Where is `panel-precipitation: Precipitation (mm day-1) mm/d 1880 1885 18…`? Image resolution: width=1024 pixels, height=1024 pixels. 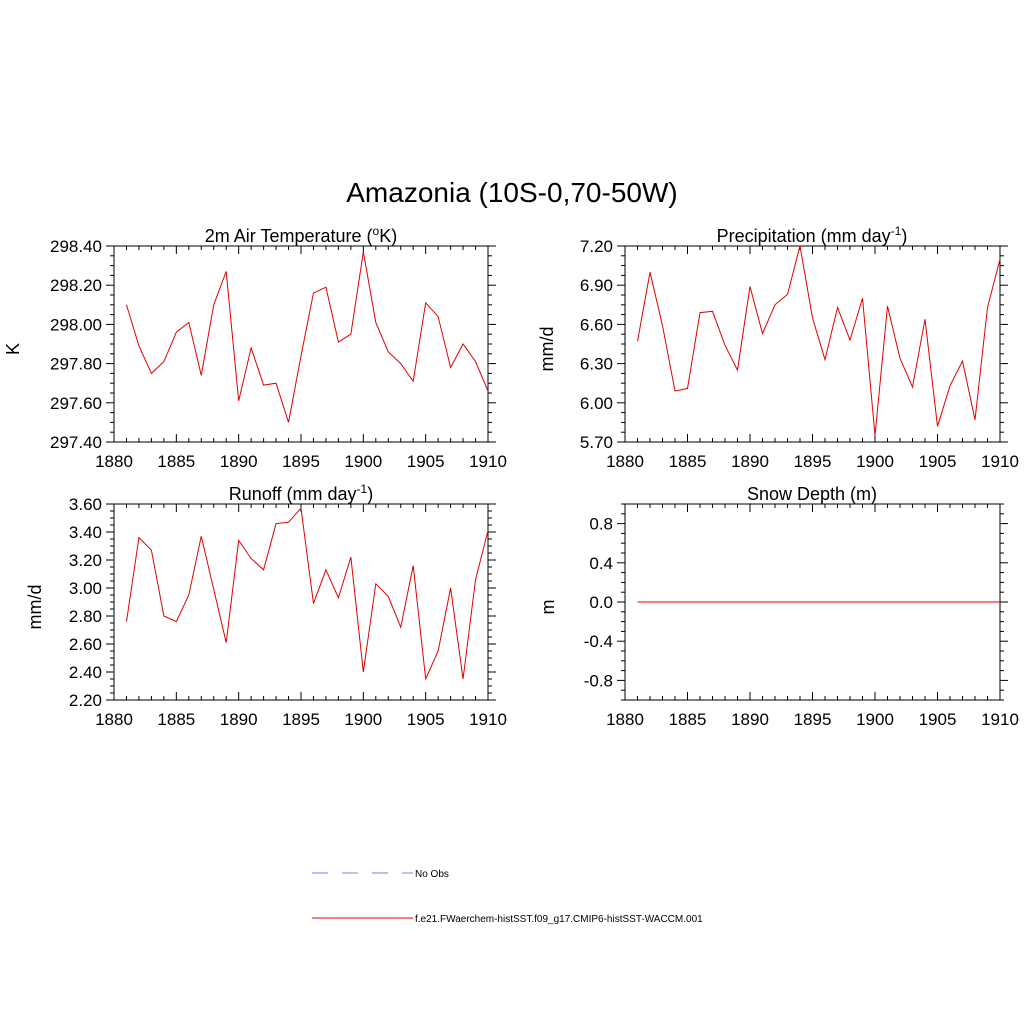
panel-precipitation: Precipitation (mm day-1) mm/d 1880 1885 18… is located at coordinates (778, 347).